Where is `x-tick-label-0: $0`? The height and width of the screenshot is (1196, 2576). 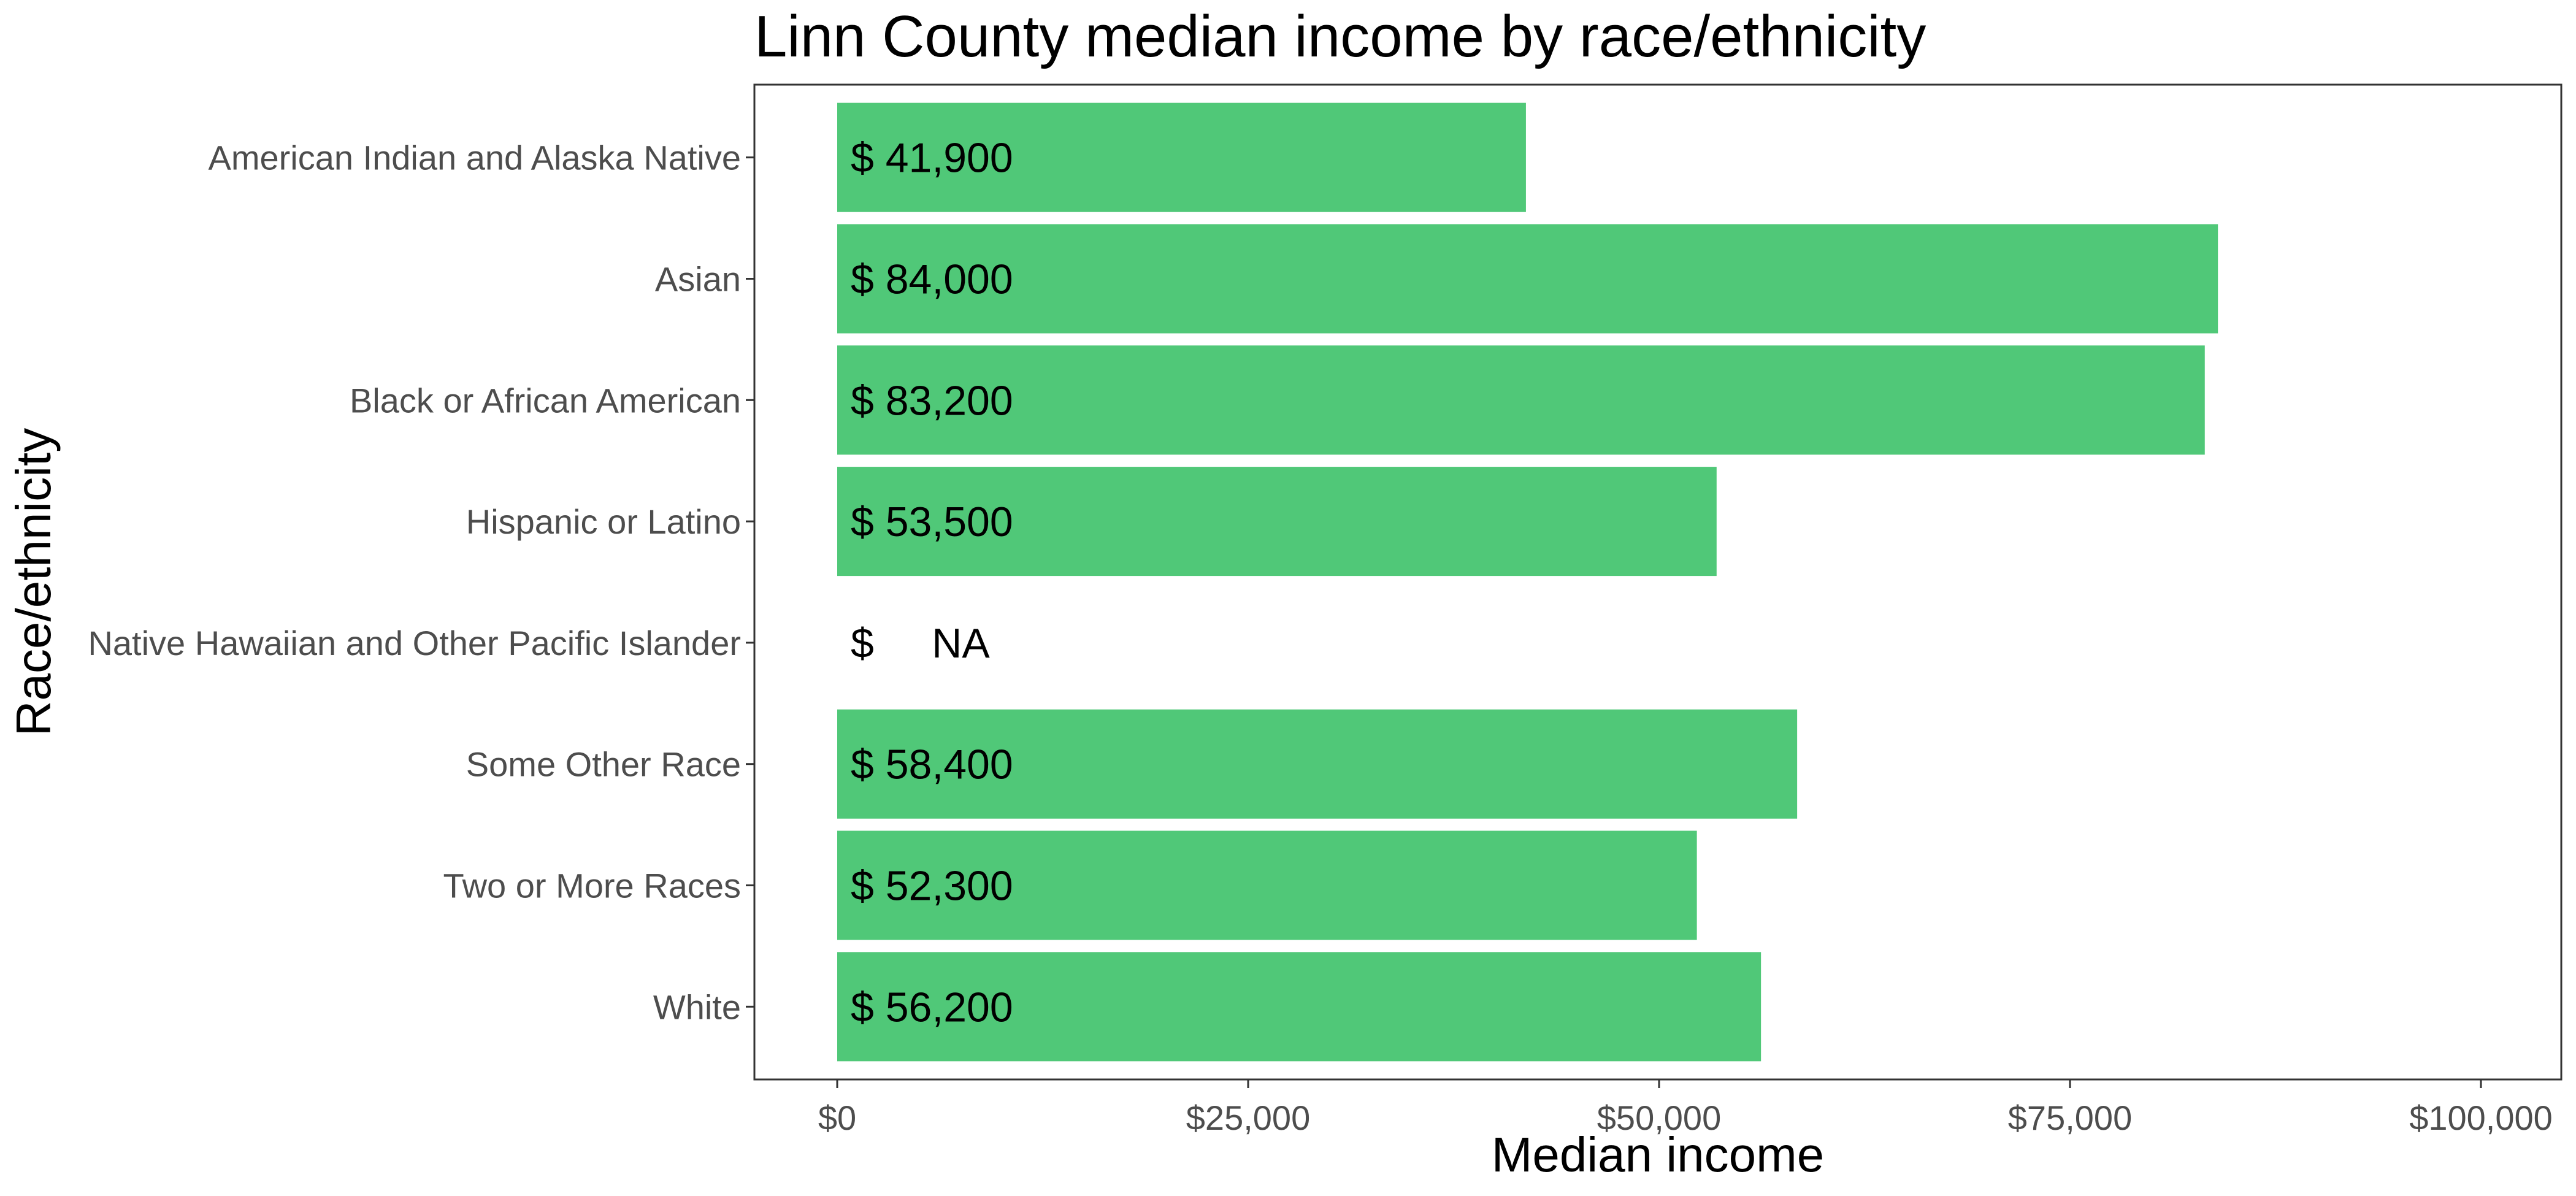 x-tick-label-0: $0 is located at coordinates (837, 1117).